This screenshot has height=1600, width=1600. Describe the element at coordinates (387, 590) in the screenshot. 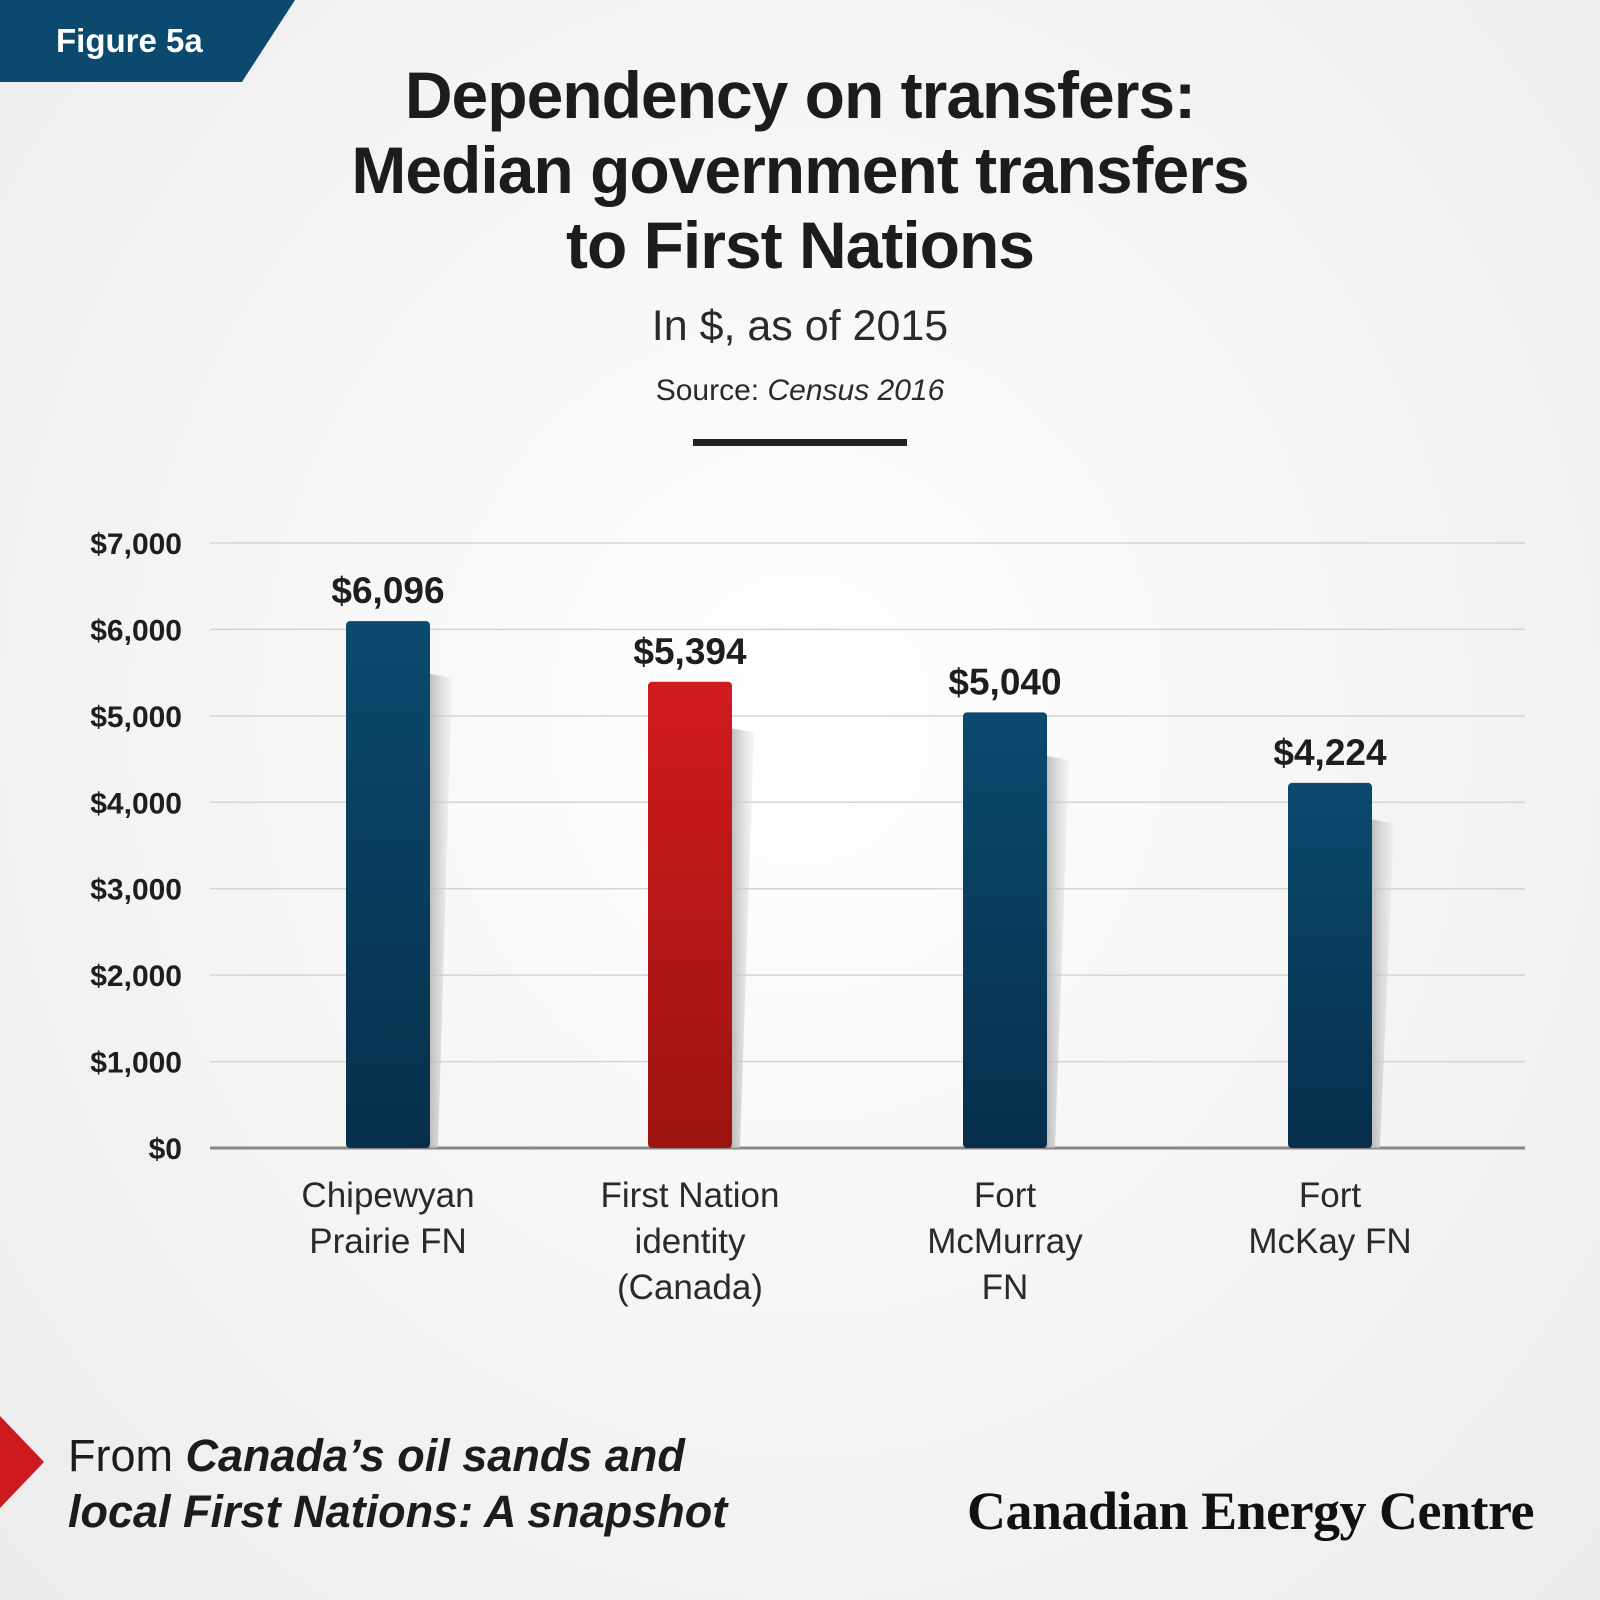

I see `data-label: $6,096` at that location.